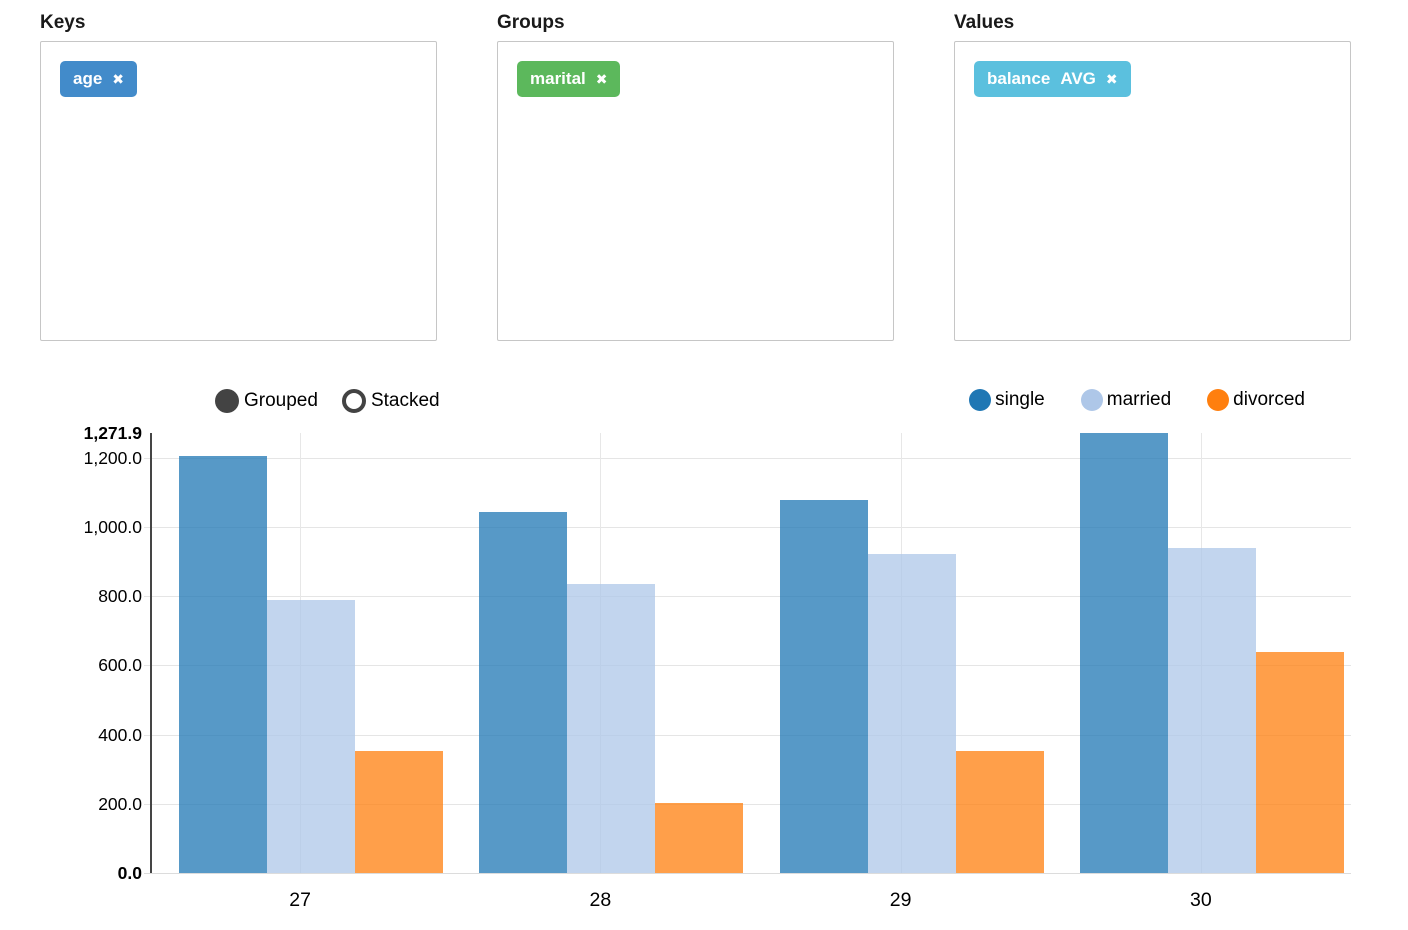  What do you see at coordinates (695, 191) in the screenshot?
I see `groups-dropzone: marital ✖` at bounding box center [695, 191].